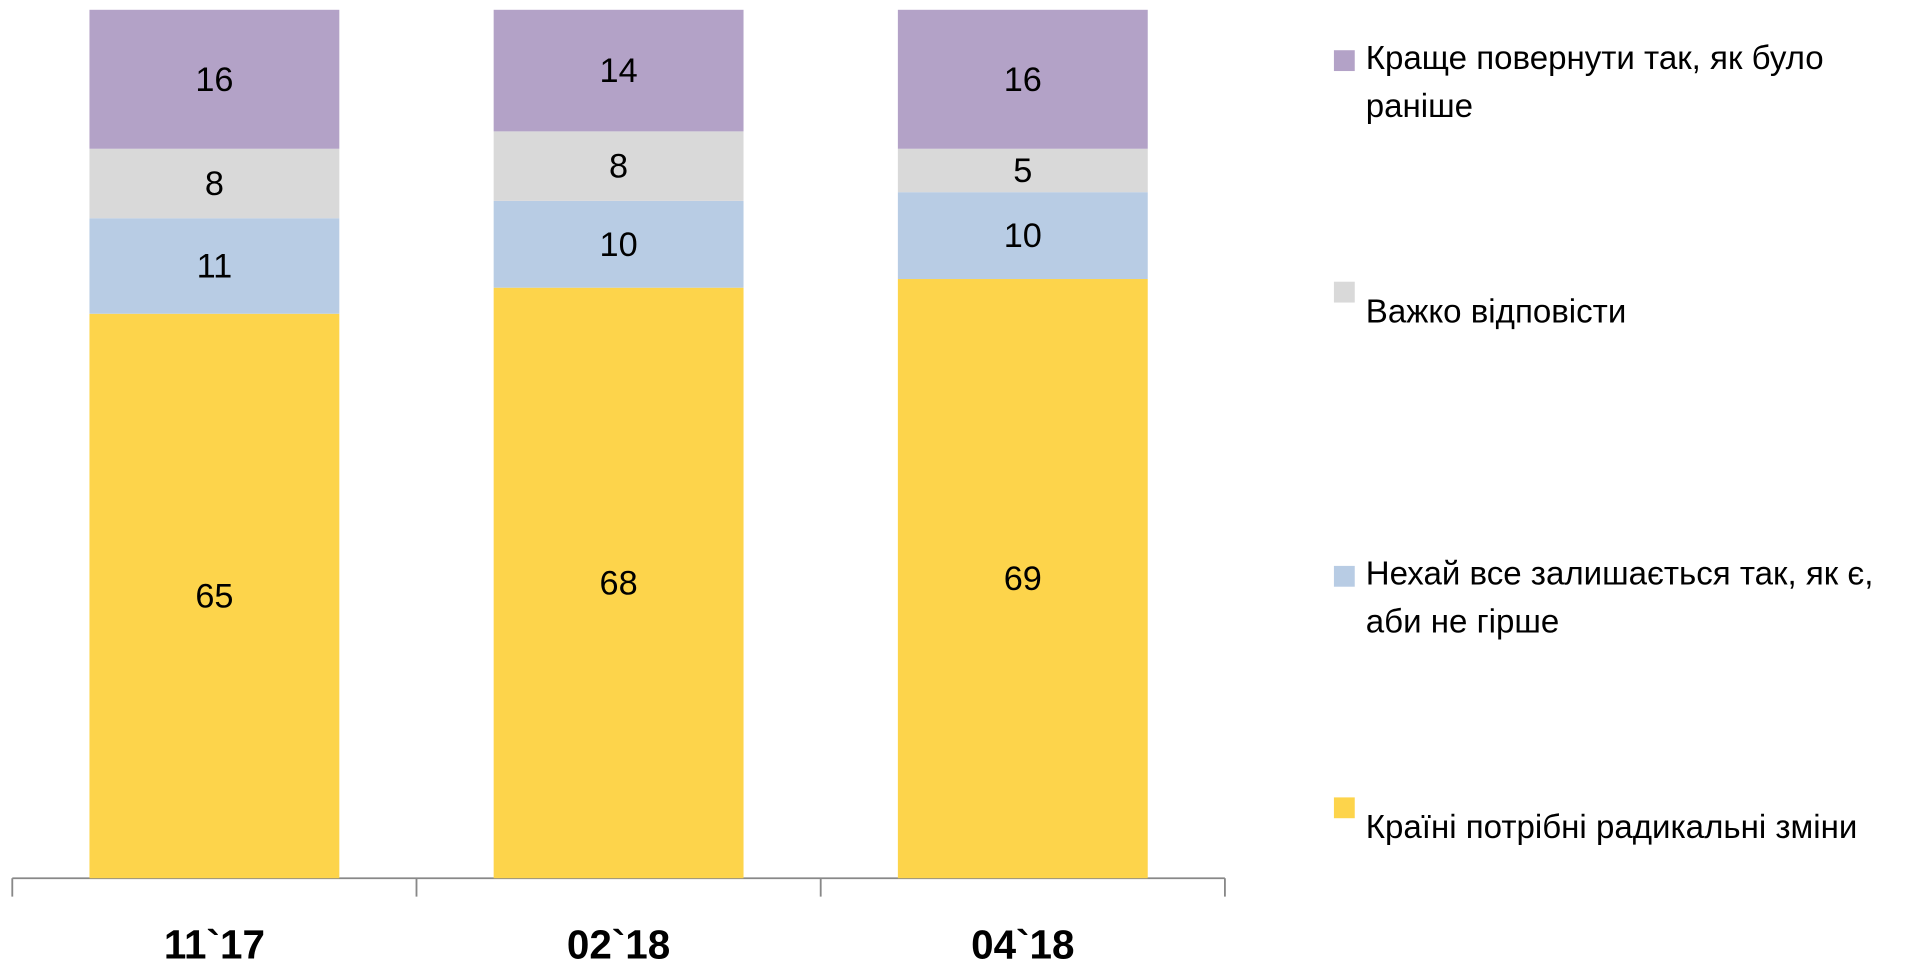  Describe the element at coordinates (1595, 82) in the screenshot. I see `legend-label: Краще повернути так, як було раніше` at that location.